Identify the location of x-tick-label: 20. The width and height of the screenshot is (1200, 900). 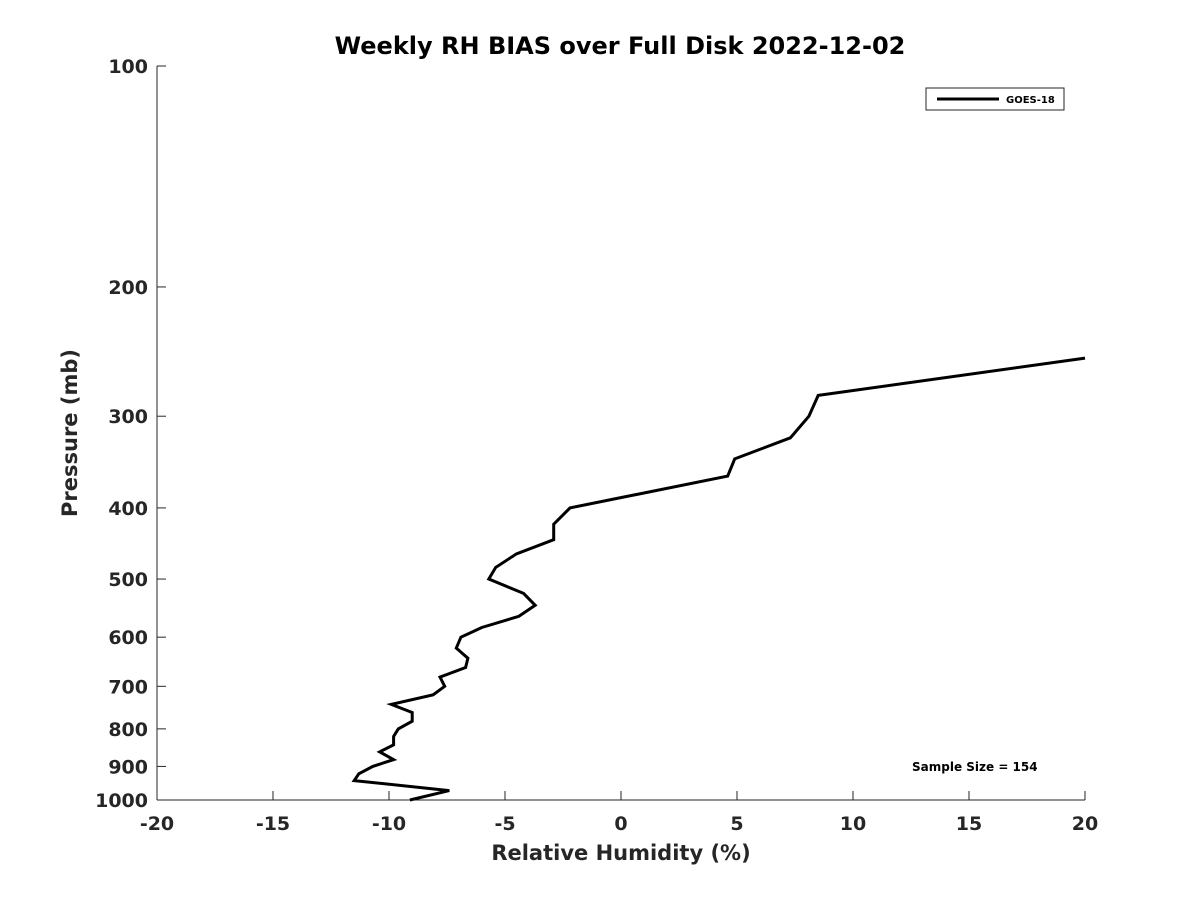
(1085, 824).